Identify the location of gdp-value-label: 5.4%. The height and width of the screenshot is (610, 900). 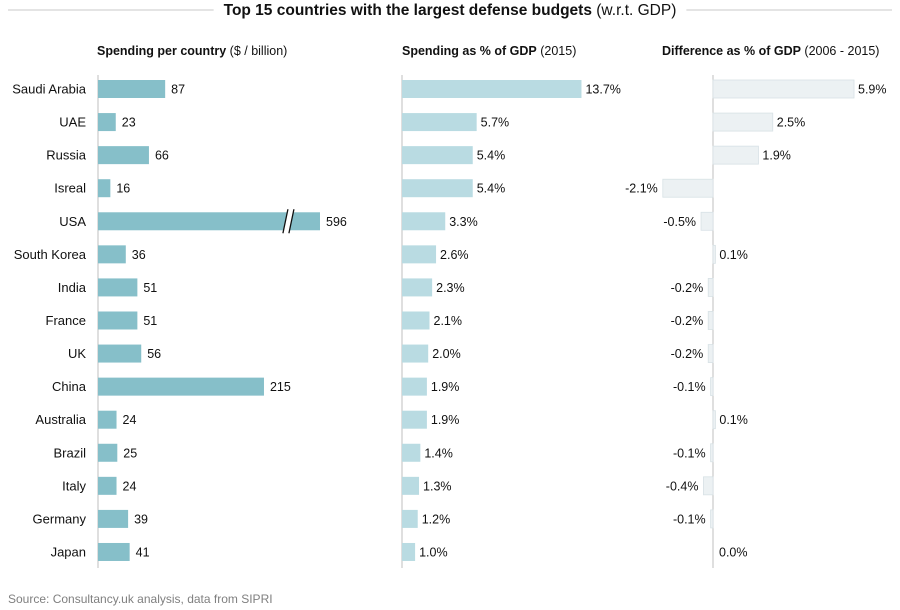
(491, 189).